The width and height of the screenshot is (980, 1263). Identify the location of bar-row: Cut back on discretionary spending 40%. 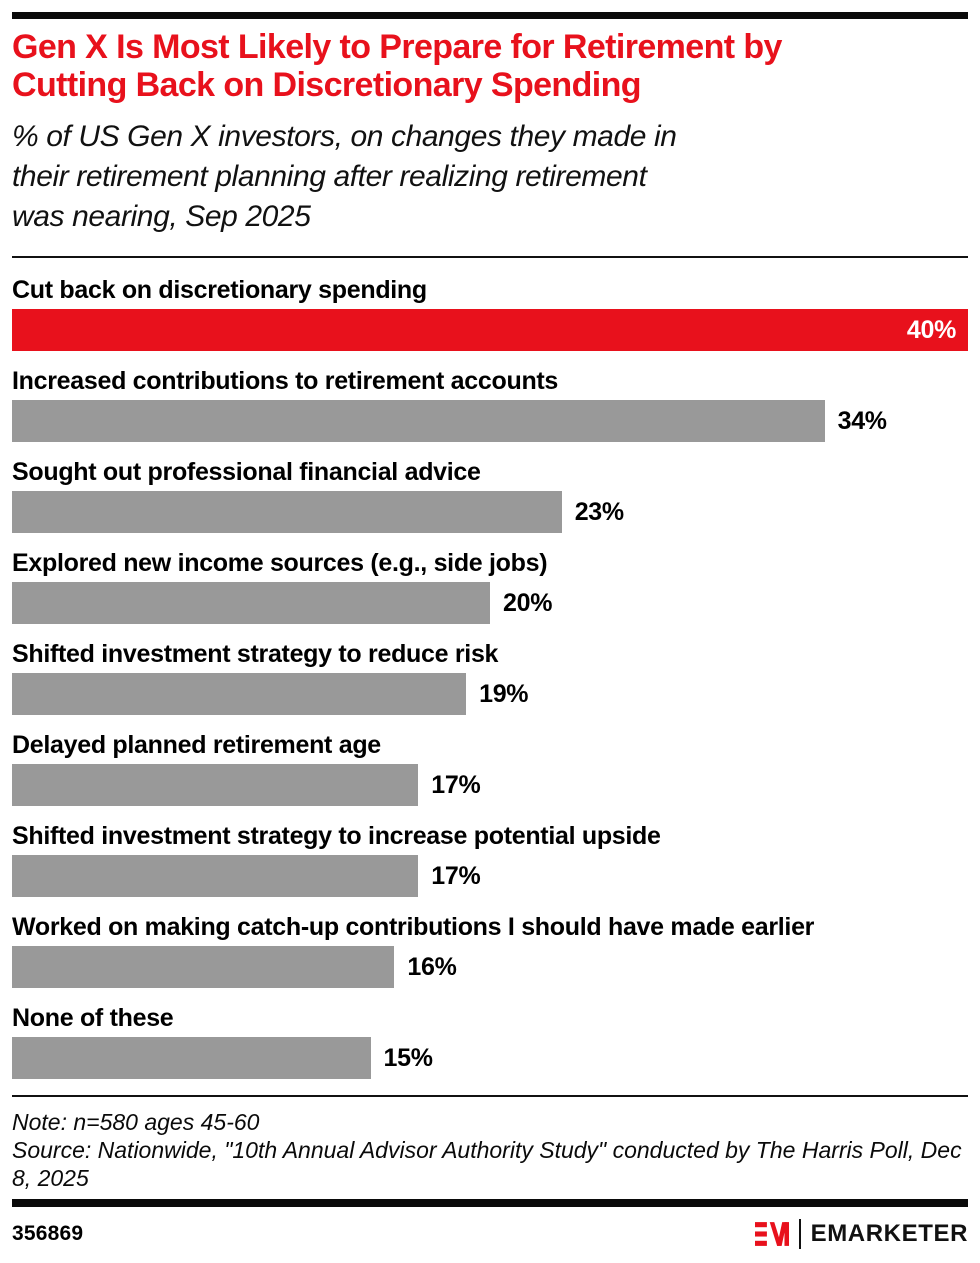
(490, 313).